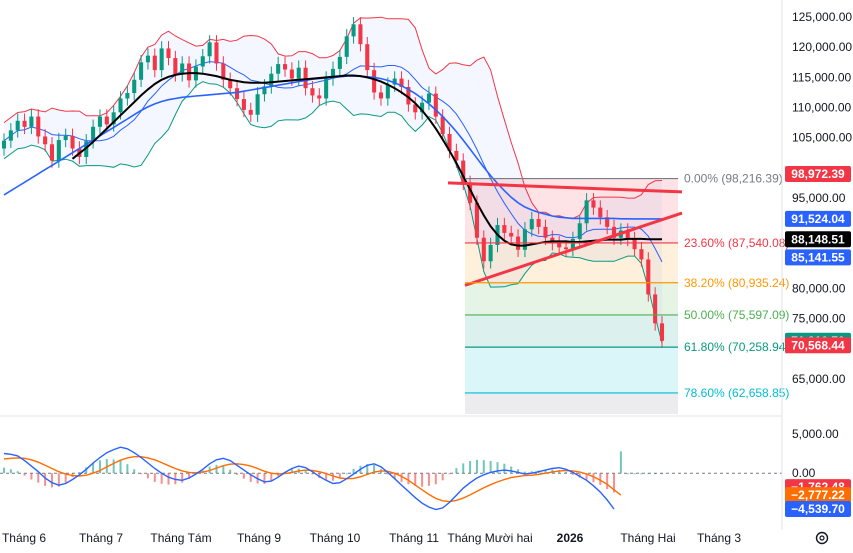  I want to click on price-tick-label: 120,000.00, so click(822, 47).